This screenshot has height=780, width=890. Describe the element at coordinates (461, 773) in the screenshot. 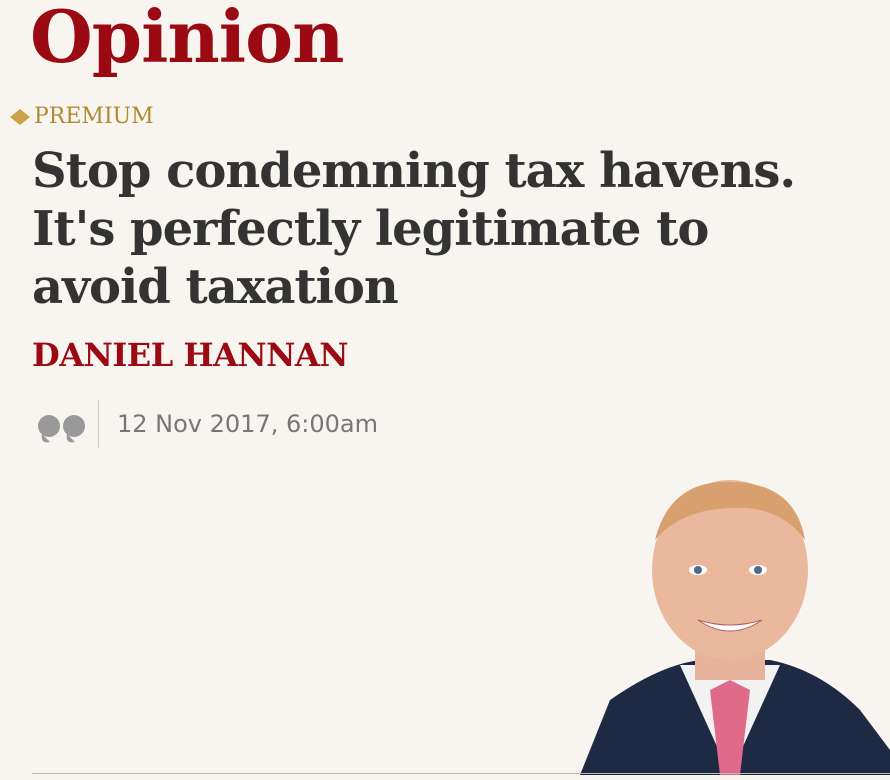

I see `divider` at that location.